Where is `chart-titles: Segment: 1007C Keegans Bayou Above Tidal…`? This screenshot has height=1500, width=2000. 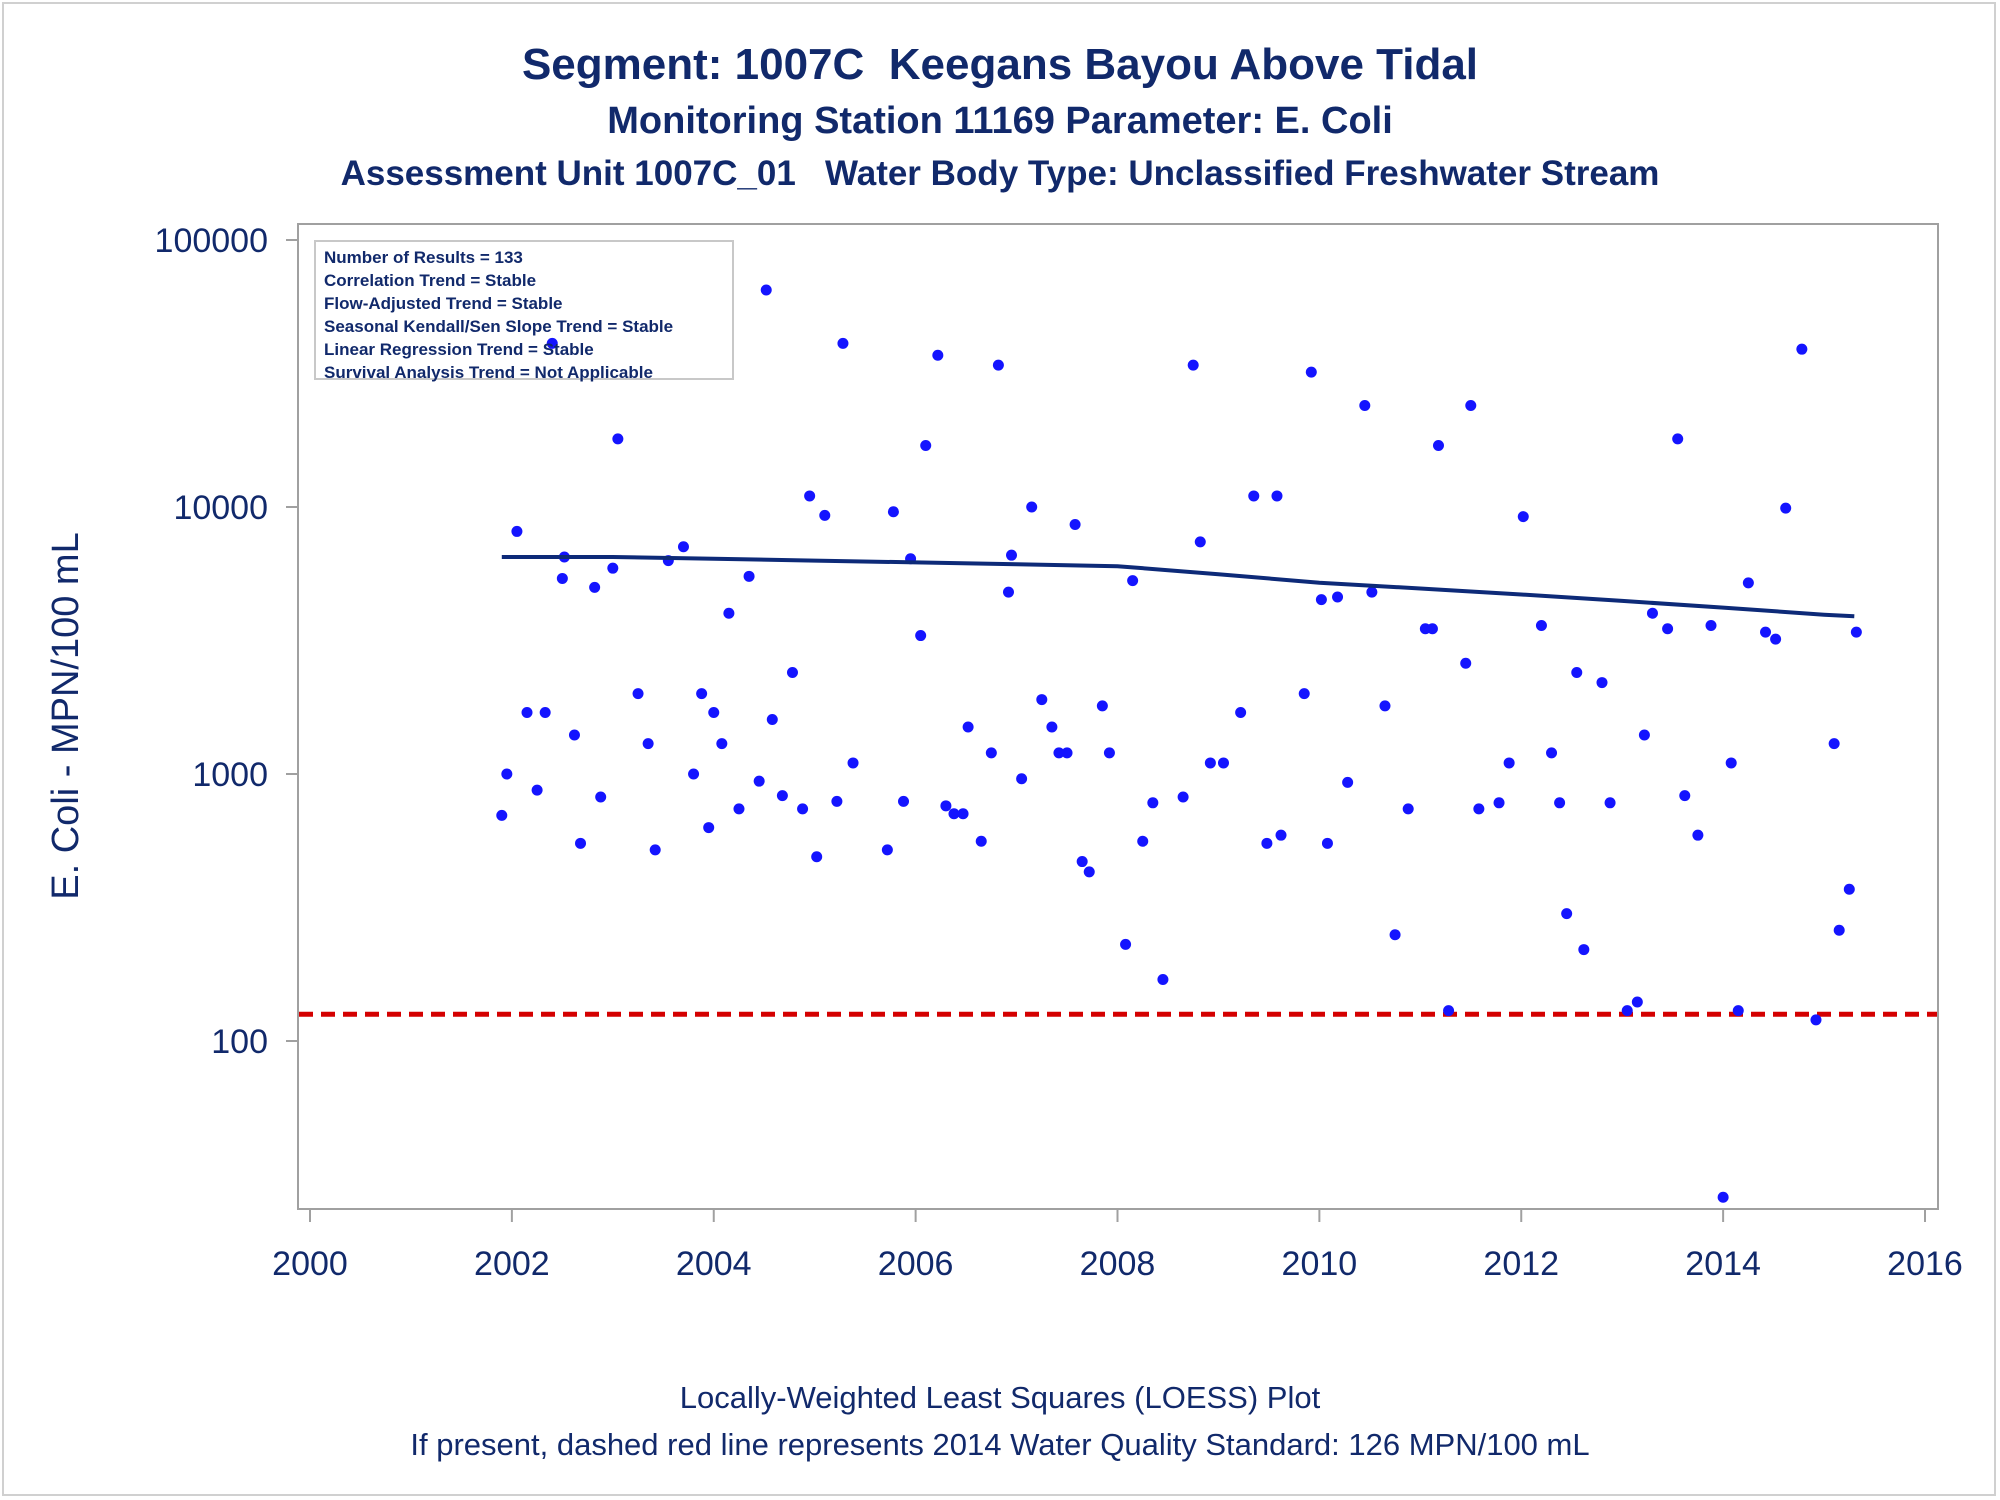
chart-titles: Segment: 1007C Keegans Bayou Above Tidal… is located at coordinates (1000, 118).